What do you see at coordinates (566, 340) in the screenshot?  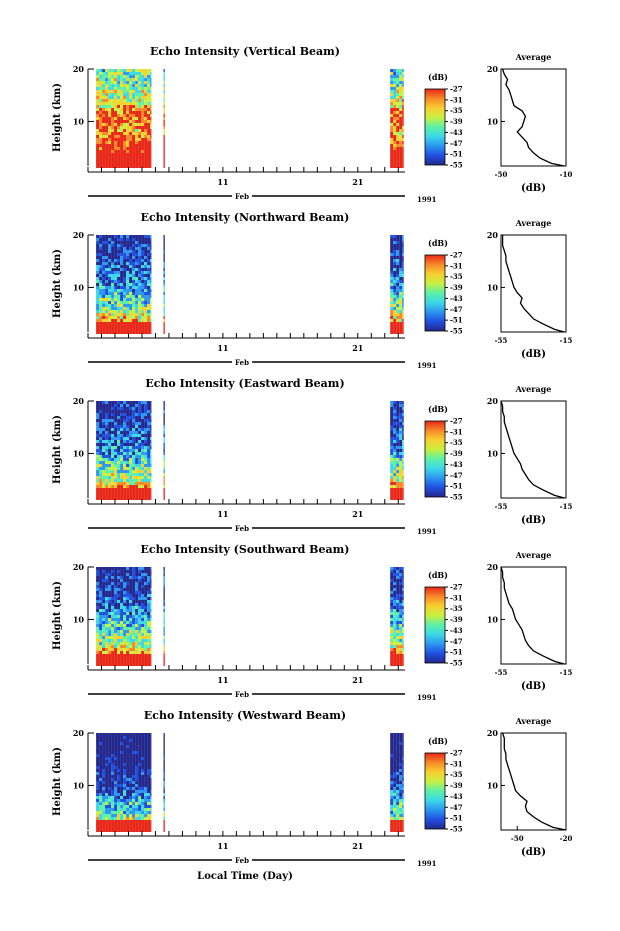 I see `profile-x-tick-label: -15` at bounding box center [566, 340].